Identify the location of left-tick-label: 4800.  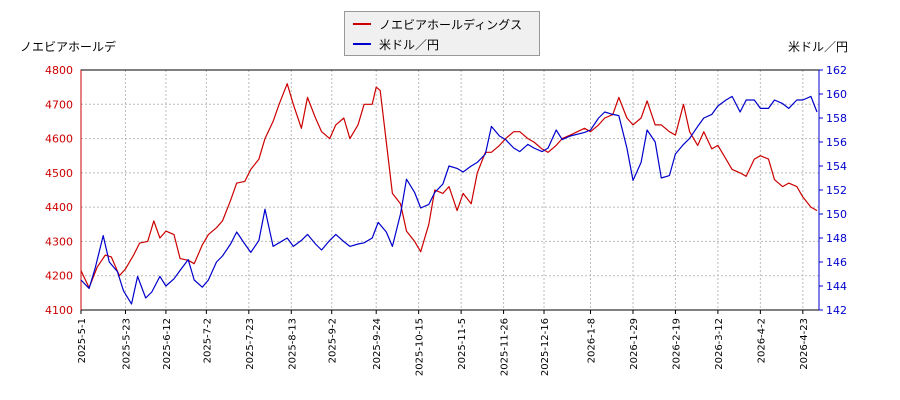
(59, 70).